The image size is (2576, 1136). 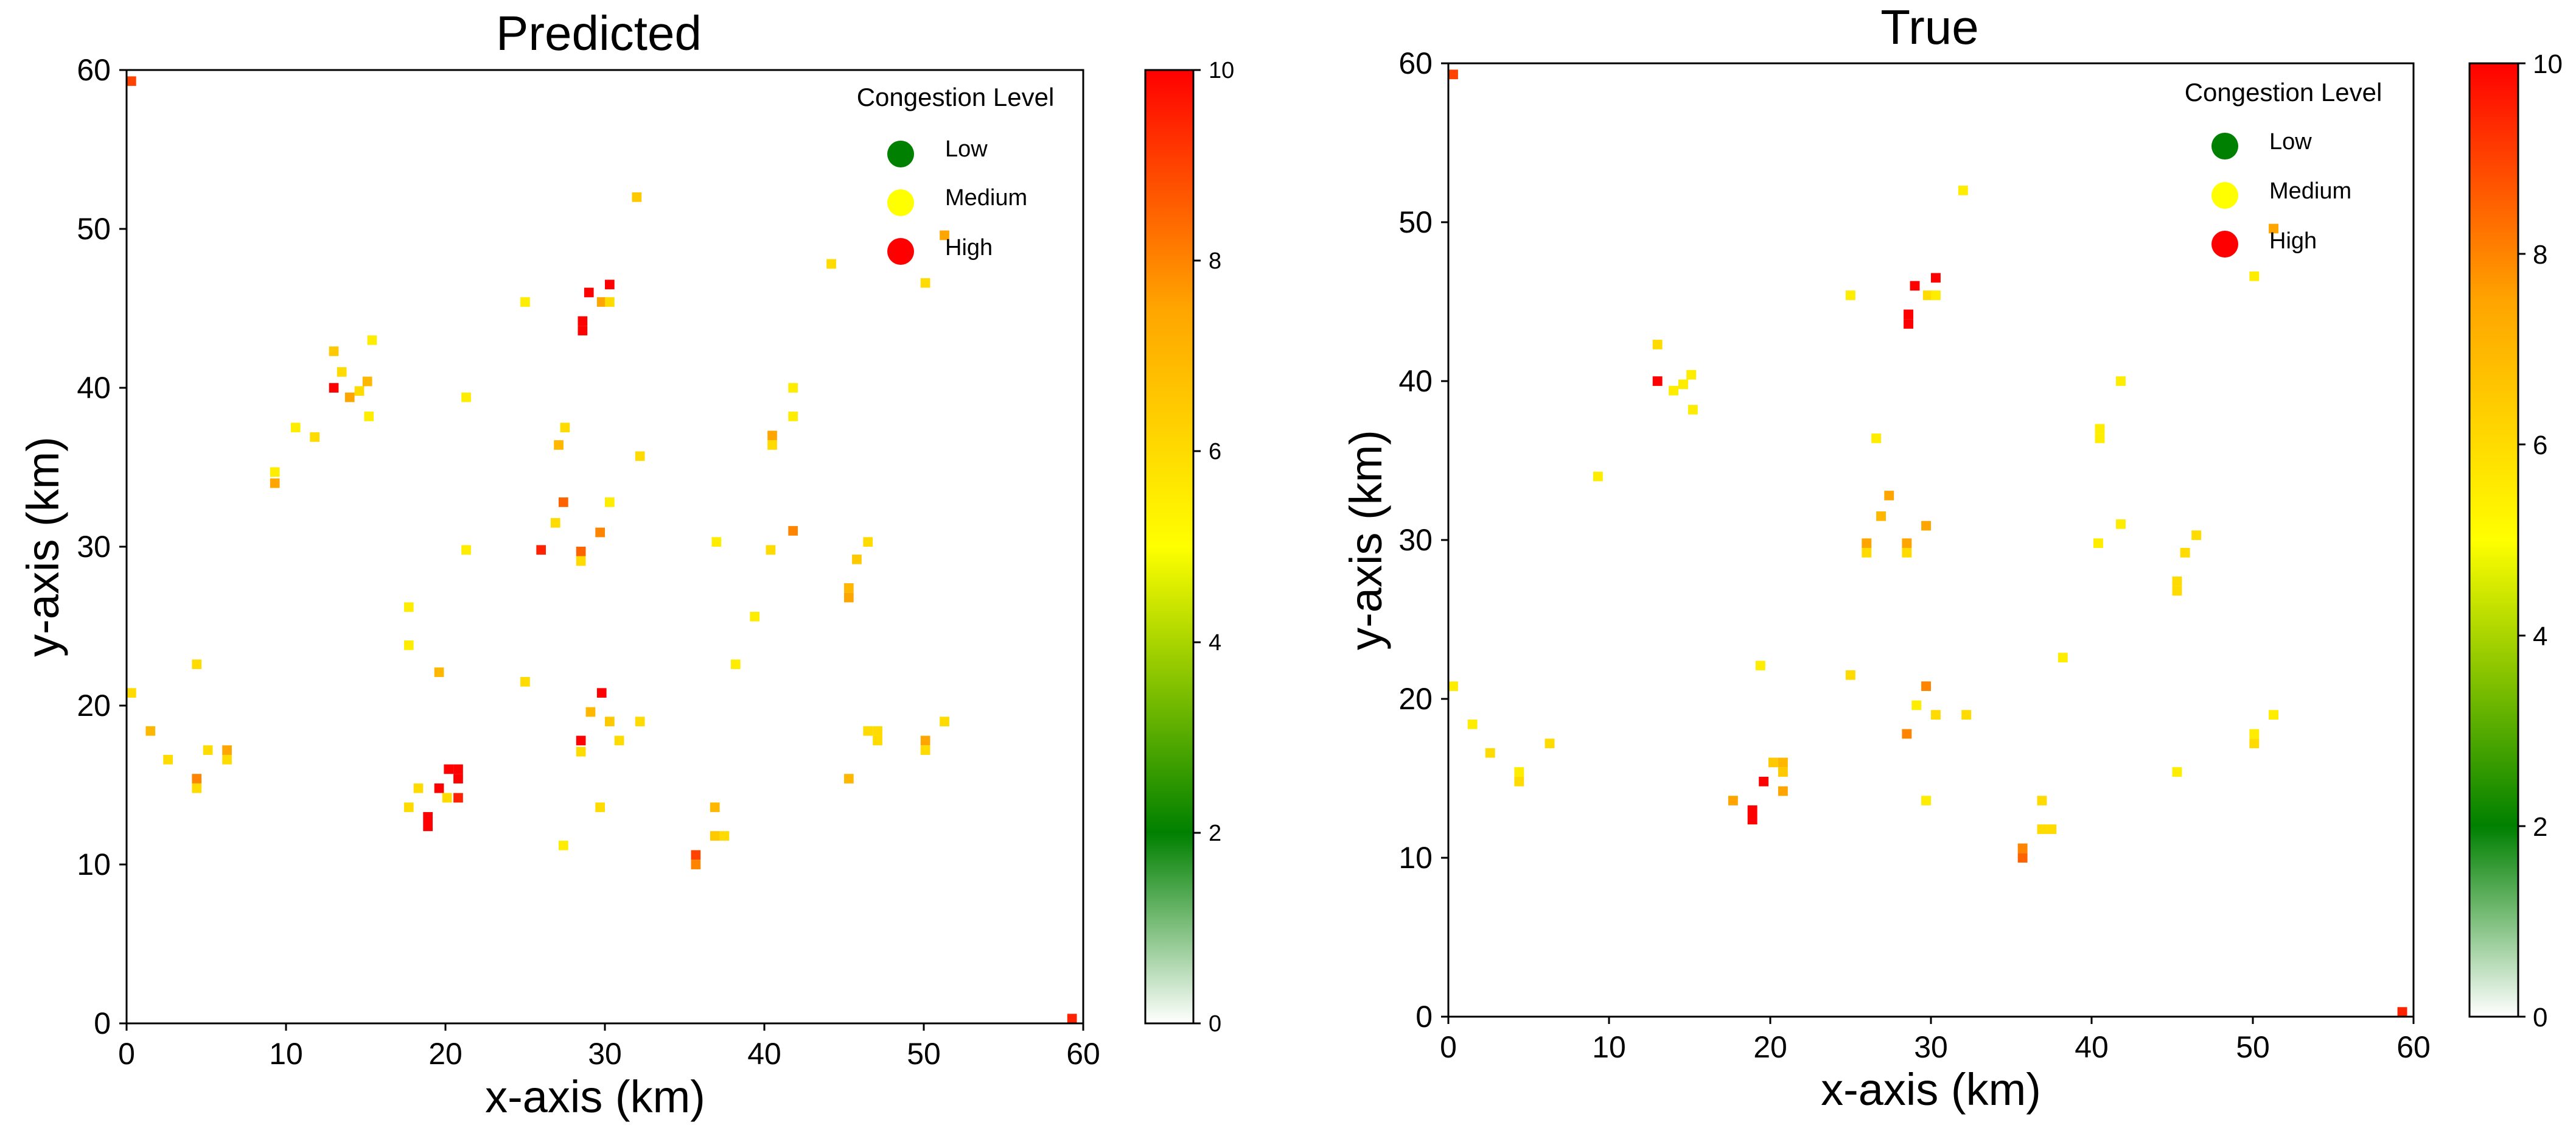 I want to click on y-tick-label: 60, so click(x=1415, y=63).